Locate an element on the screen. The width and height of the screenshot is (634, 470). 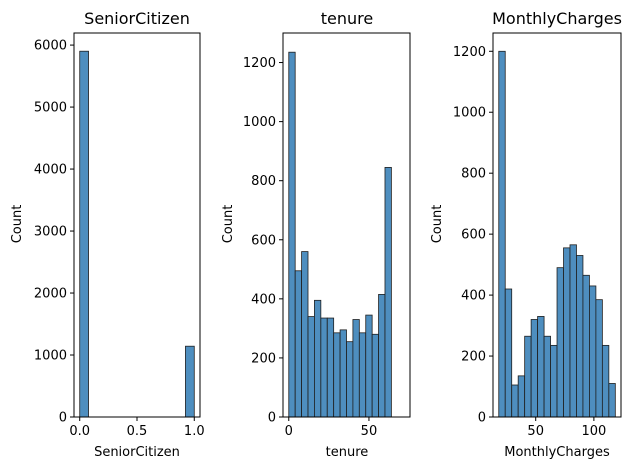
tenure-y-tick-label: 1000 is located at coordinates (259, 122).